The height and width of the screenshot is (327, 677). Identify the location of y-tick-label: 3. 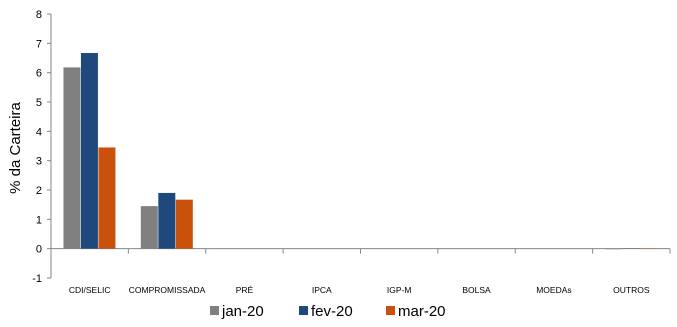
(39, 162).